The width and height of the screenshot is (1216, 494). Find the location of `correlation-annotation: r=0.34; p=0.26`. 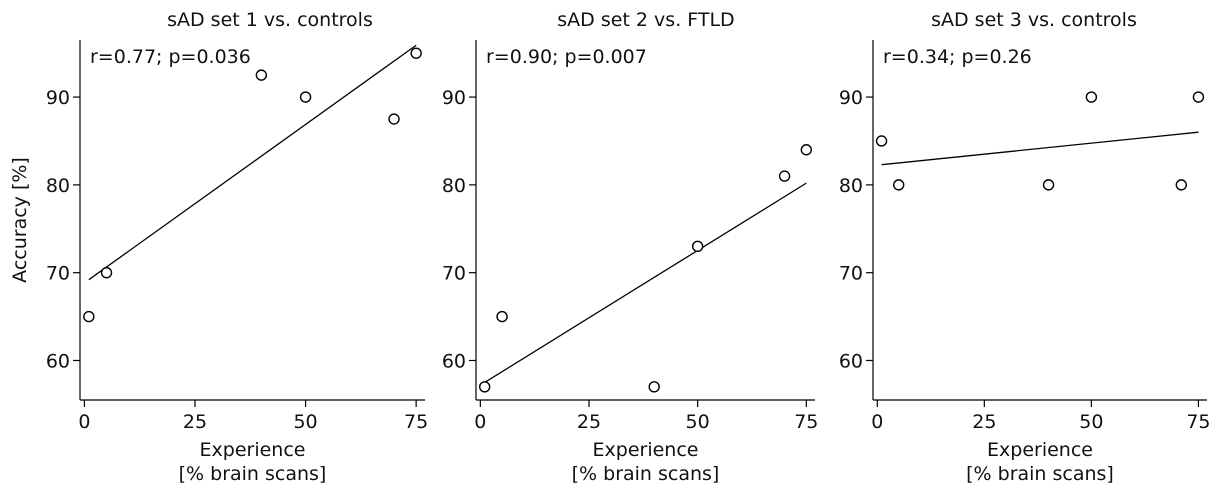

correlation-annotation: r=0.34; p=0.26 is located at coordinates (957, 57).